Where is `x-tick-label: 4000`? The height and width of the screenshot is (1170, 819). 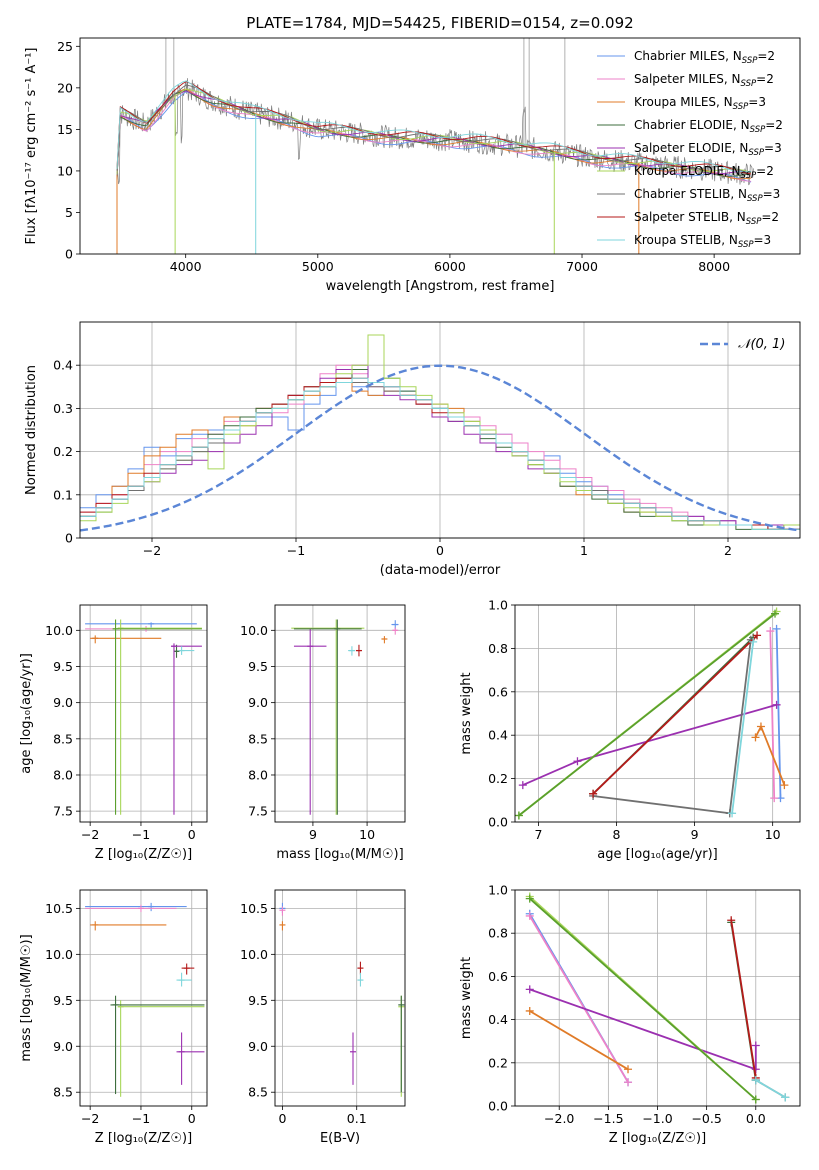 x-tick-label: 4000 is located at coordinates (186, 266).